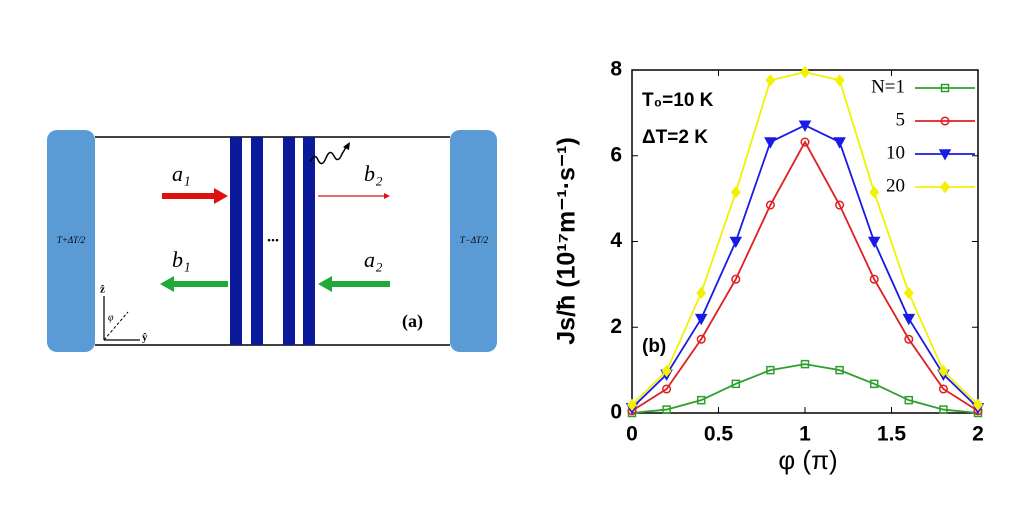  What do you see at coordinates (346, 146) in the screenshot?
I see `emission-arrowhead` at bounding box center [346, 146].